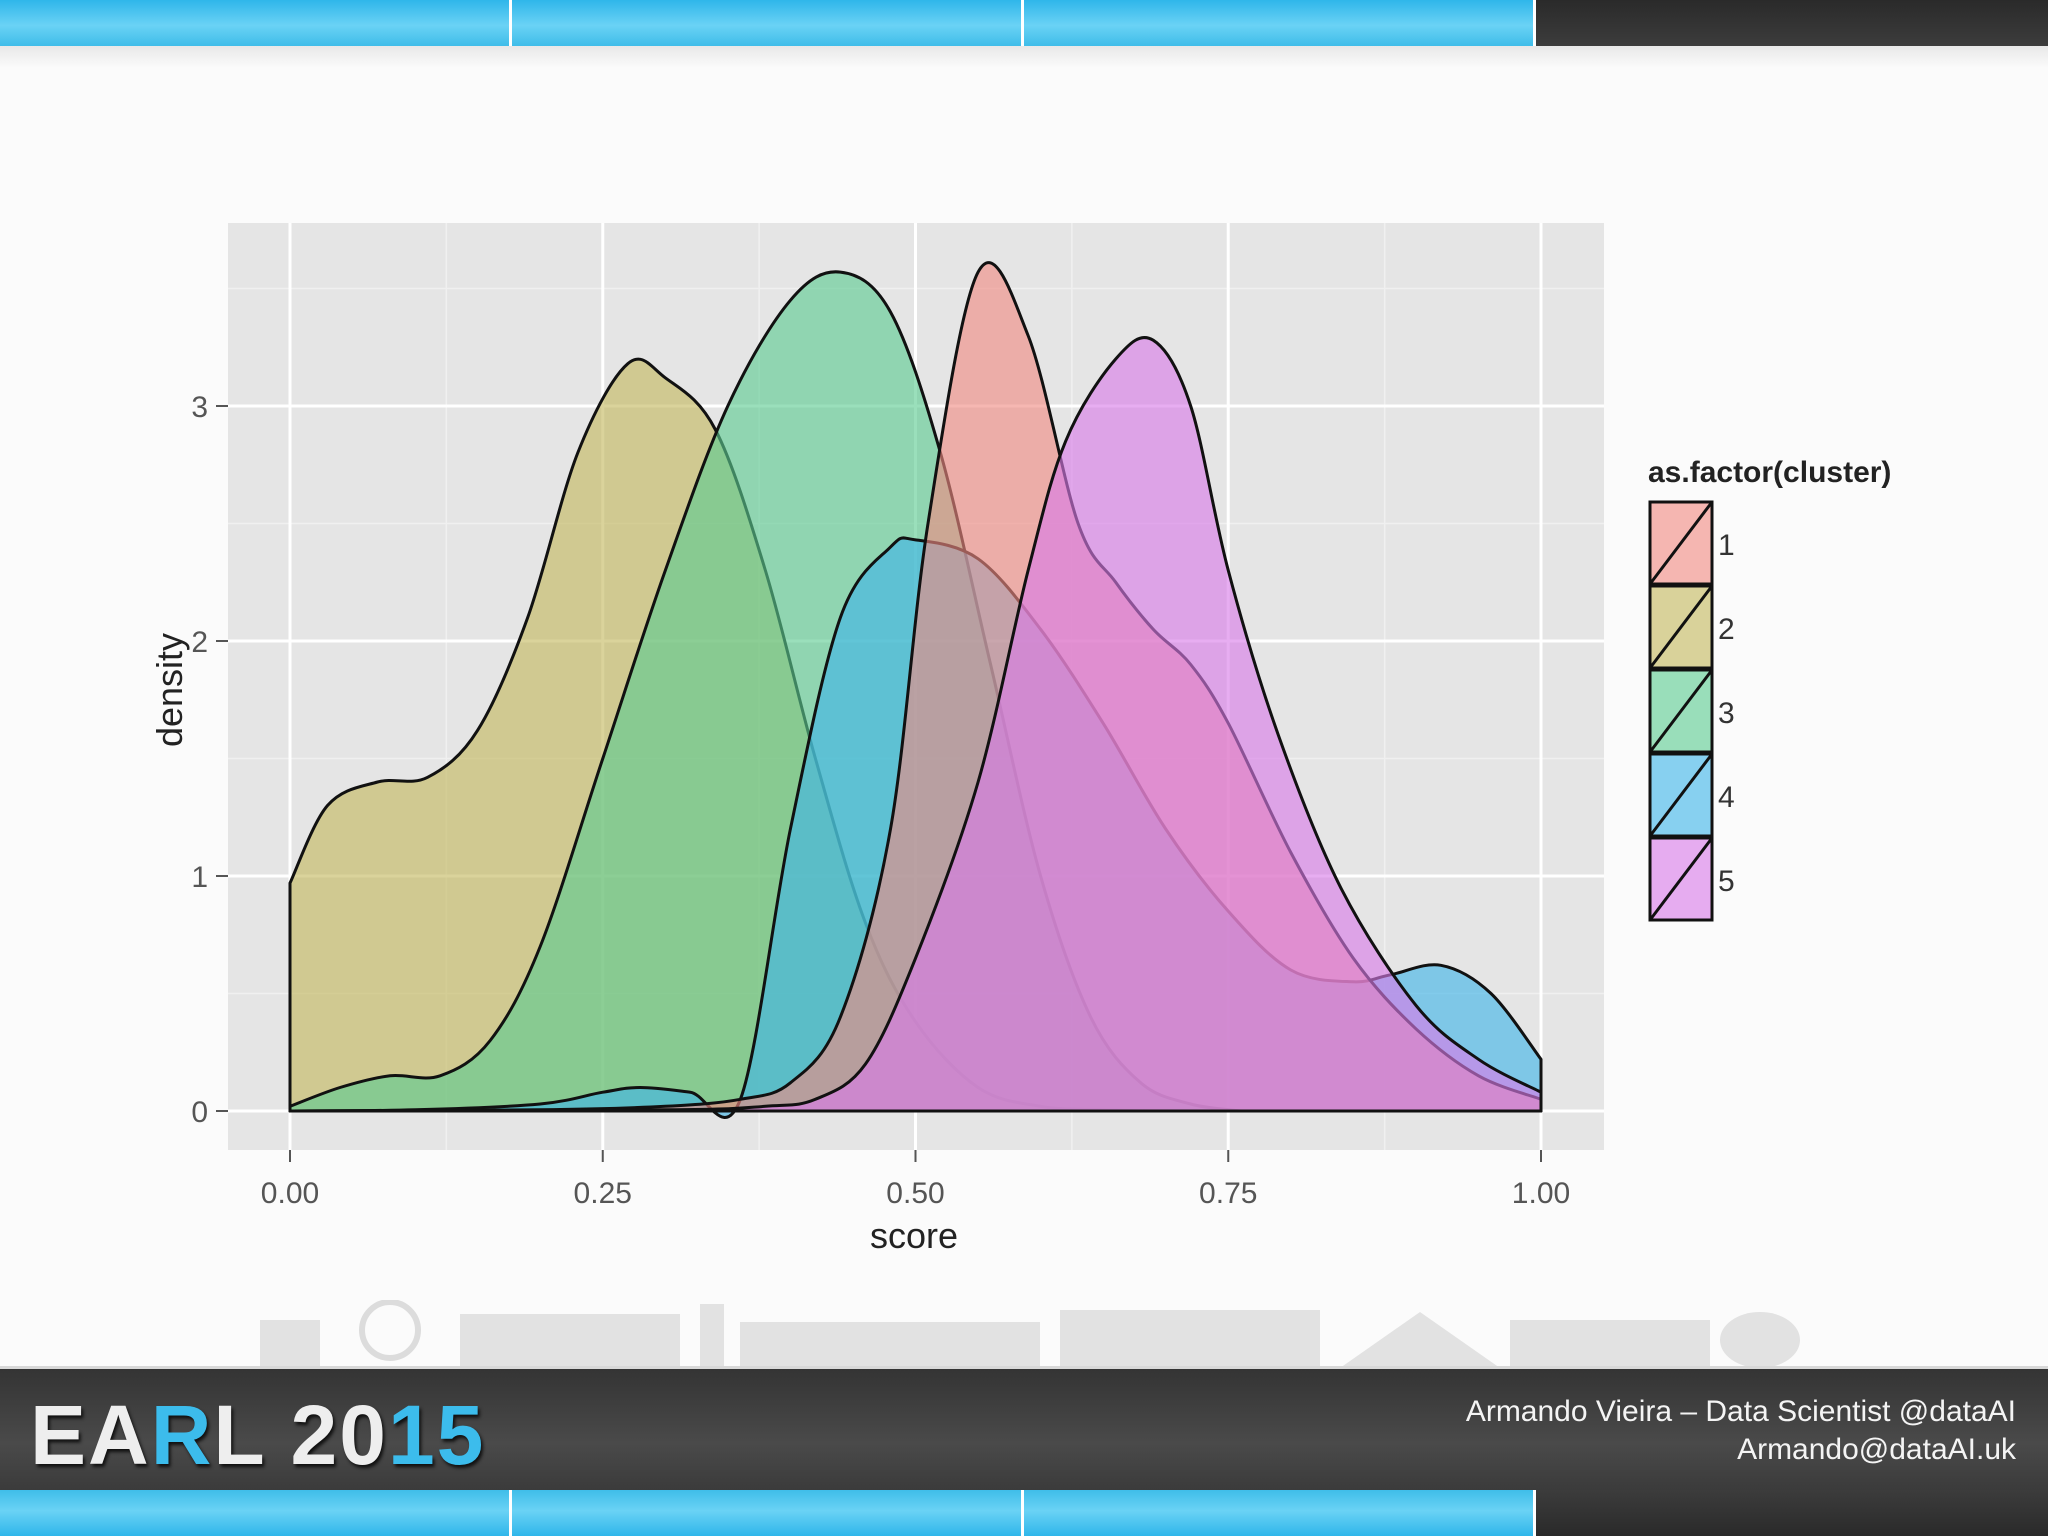  What do you see at coordinates (915, 1193) in the screenshot?
I see `x-tick-label: 0.50` at bounding box center [915, 1193].